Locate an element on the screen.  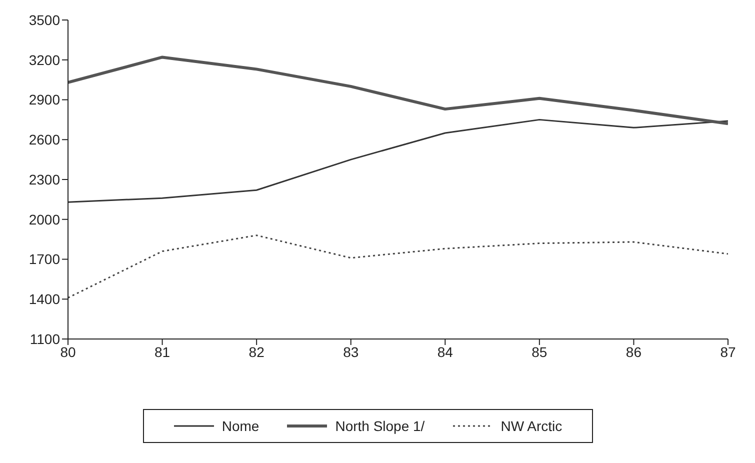
y-tick-label: 1400 is located at coordinates (44, 299).